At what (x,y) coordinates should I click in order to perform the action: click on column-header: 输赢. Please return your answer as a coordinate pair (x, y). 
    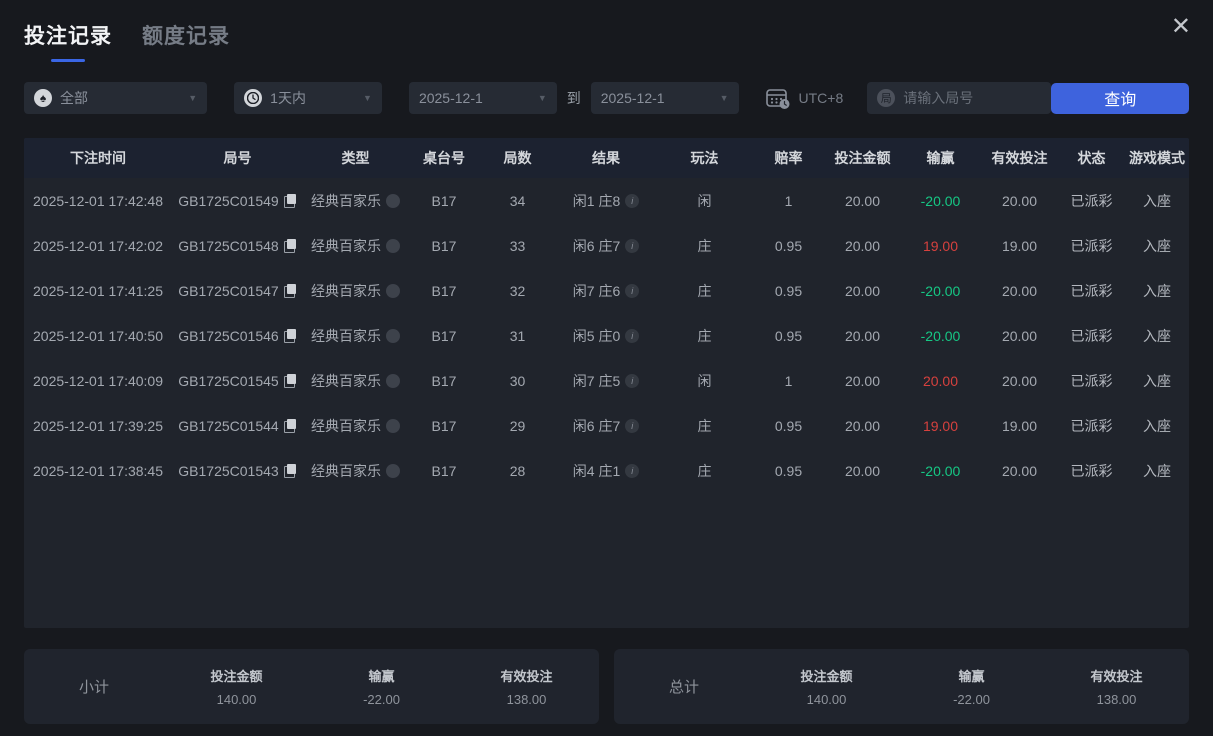
    Looking at the image, I should click on (940, 158).